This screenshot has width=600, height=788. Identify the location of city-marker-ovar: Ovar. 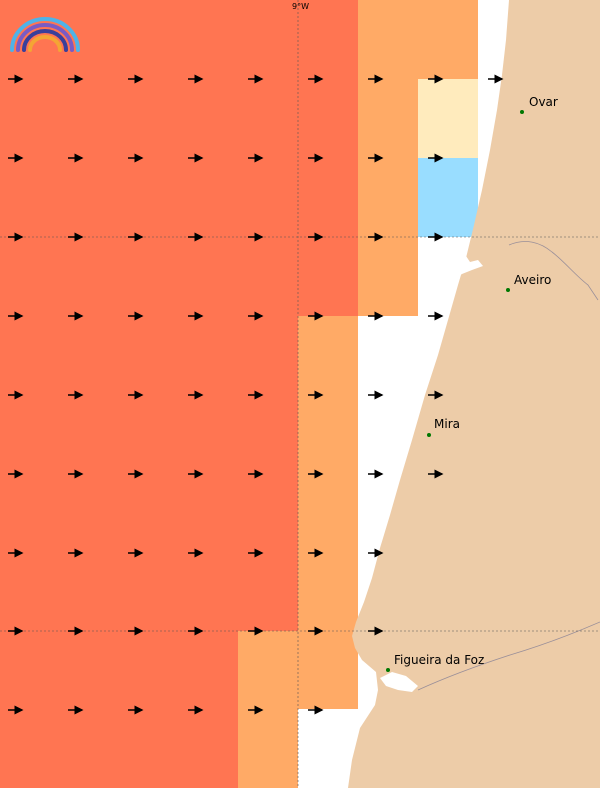
(539, 104).